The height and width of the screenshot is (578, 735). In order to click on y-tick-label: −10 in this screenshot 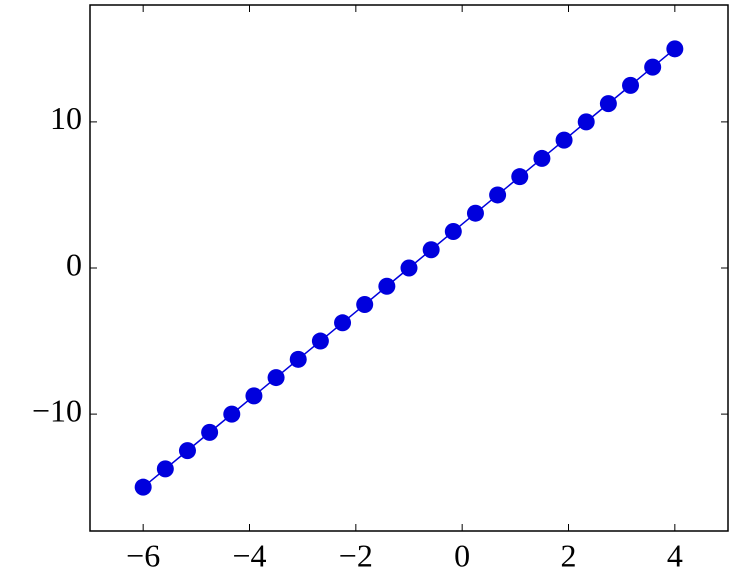, I will do `click(57, 410)`.